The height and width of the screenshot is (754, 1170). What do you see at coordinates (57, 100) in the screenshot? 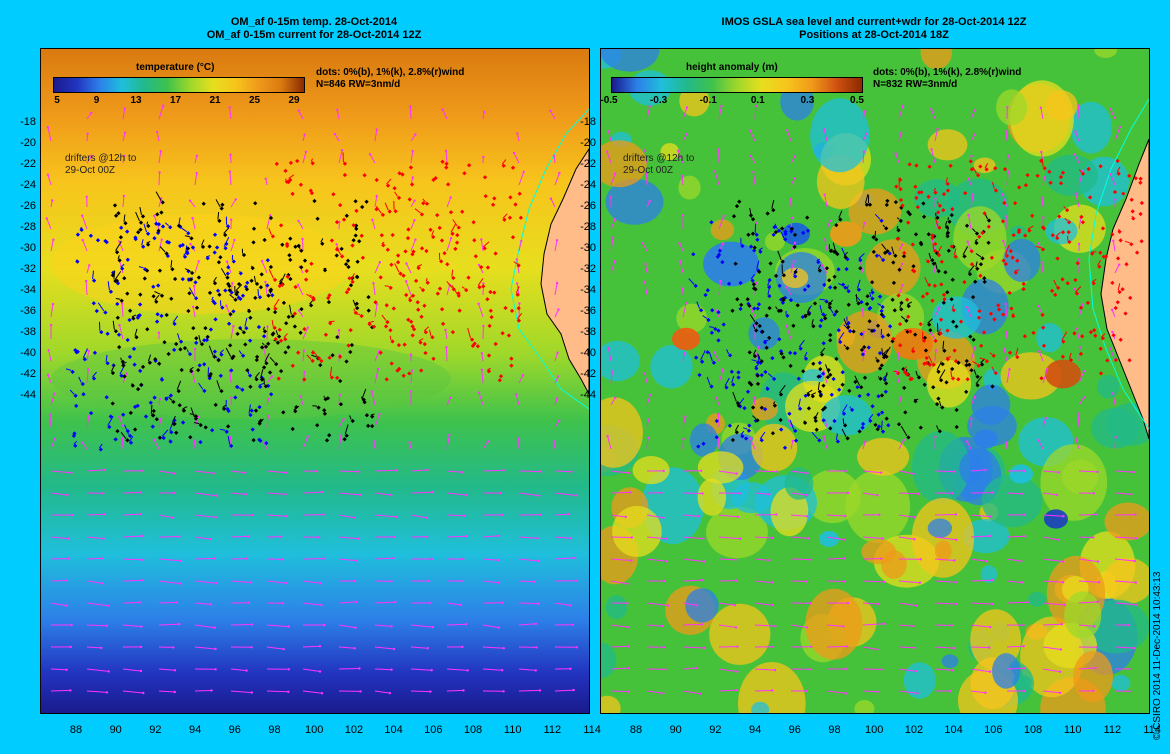
I see `colorbar-tick-label: 5` at bounding box center [57, 100].